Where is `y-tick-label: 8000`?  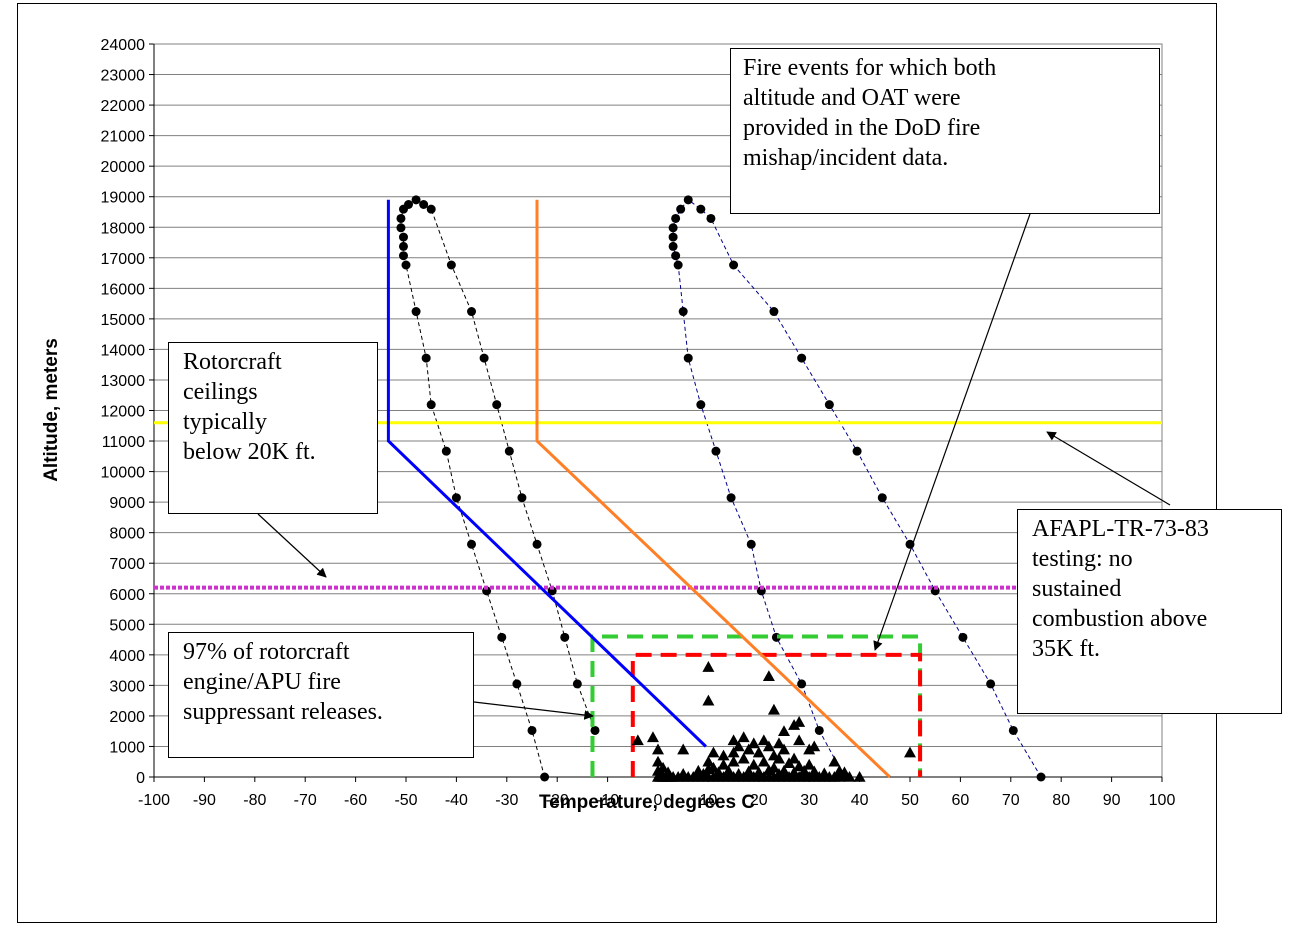
y-tick-label: 8000 is located at coordinates (127, 534).